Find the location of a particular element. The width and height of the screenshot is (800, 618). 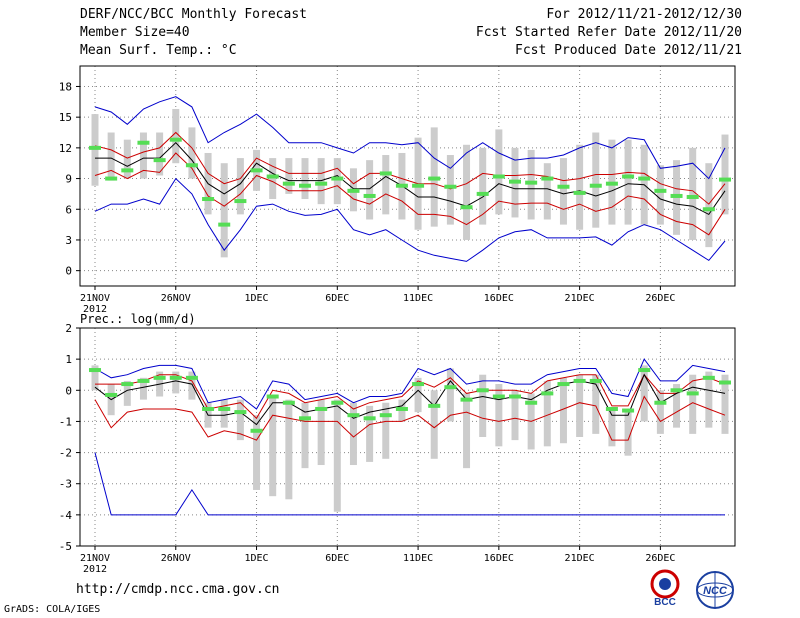

y-tick-label: -1 is located at coordinates (65, 421).